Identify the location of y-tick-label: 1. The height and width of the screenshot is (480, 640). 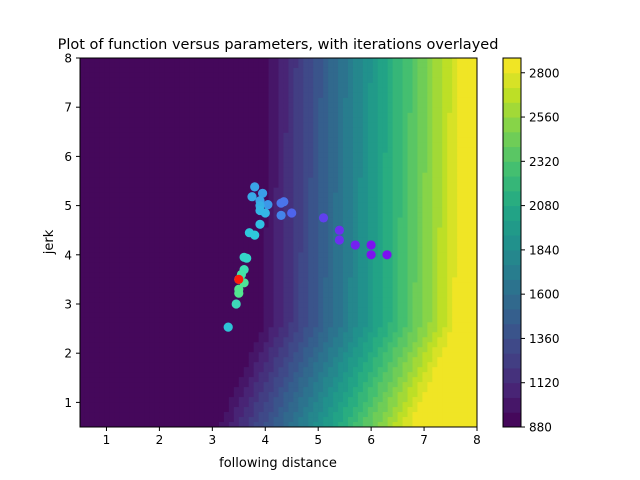
(68, 403).